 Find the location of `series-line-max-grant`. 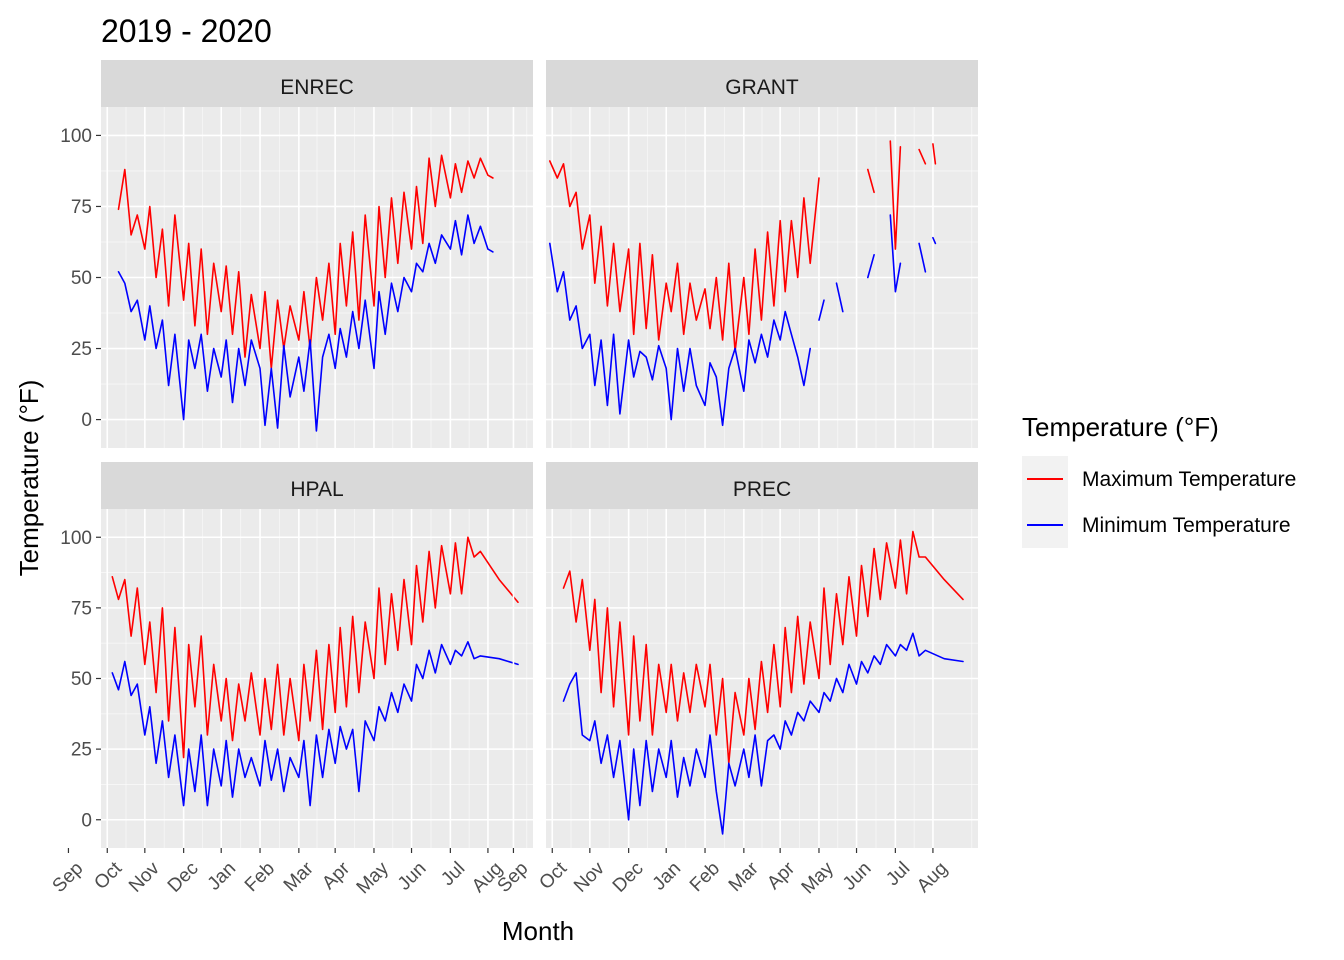

series-line-max-grant is located at coordinates (743, 246).